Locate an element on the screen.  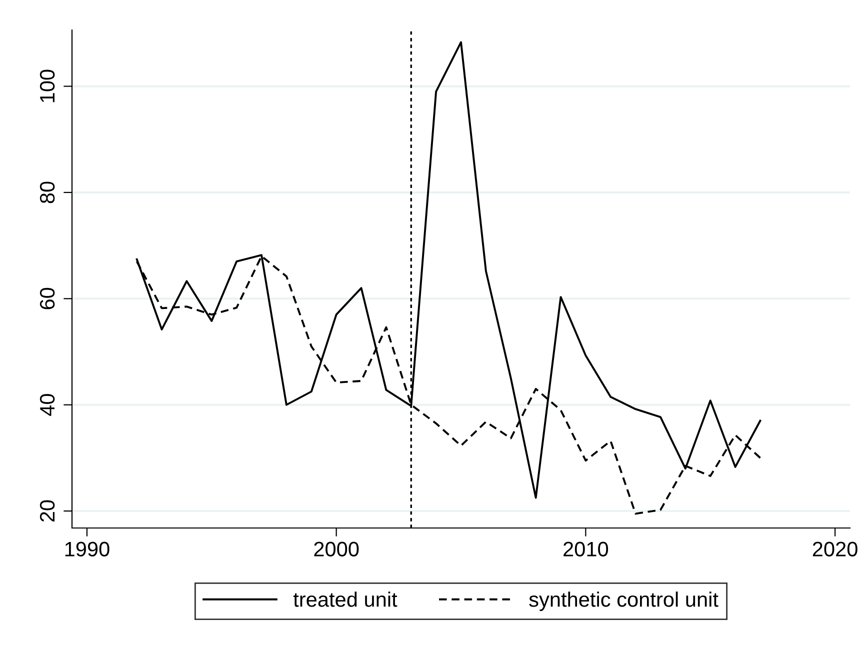
legend-label: synthetic control unit is located at coordinates (623, 601).